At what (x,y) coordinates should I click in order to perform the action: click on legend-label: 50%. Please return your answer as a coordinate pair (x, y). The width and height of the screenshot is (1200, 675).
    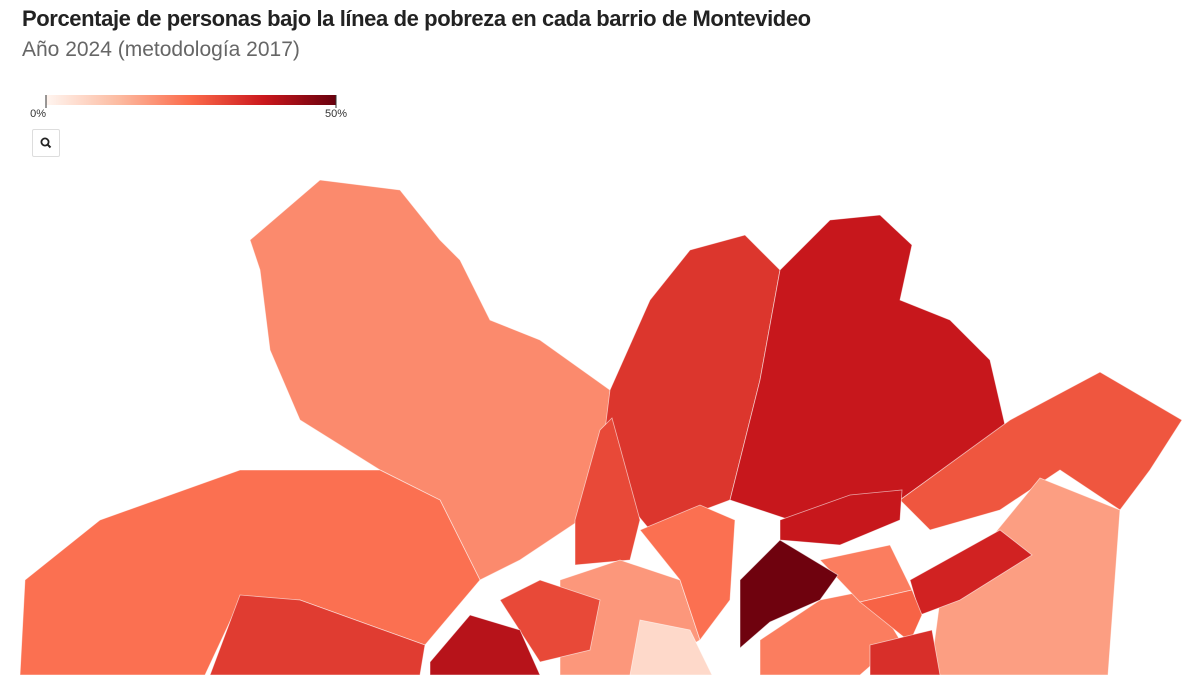
    Looking at the image, I should click on (336, 114).